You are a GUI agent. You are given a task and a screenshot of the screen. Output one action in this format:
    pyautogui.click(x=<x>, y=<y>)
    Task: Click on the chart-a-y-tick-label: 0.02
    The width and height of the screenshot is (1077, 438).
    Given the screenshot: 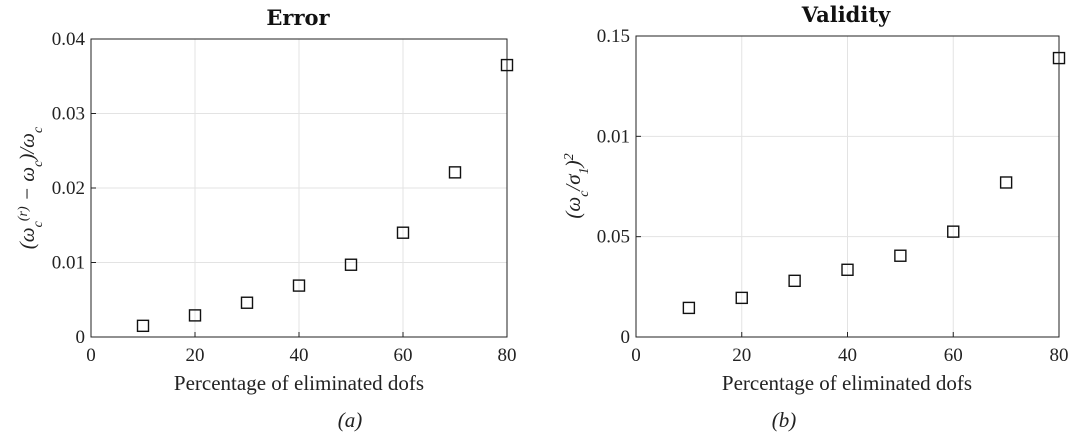 What is the action you would take?
    pyautogui.click(x=68, y=188)
    